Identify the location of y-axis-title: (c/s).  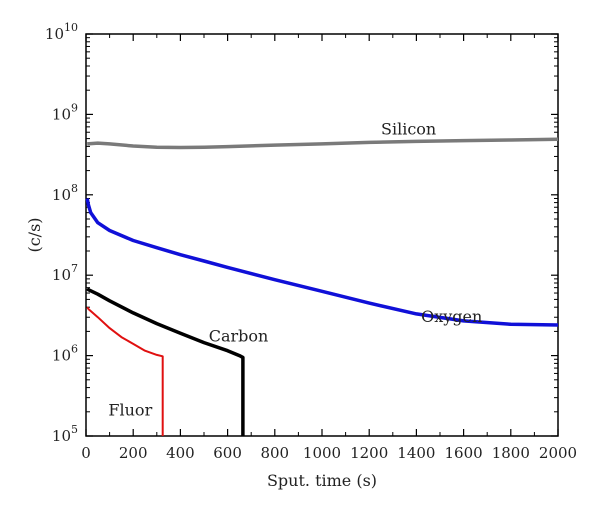
(34, 234).